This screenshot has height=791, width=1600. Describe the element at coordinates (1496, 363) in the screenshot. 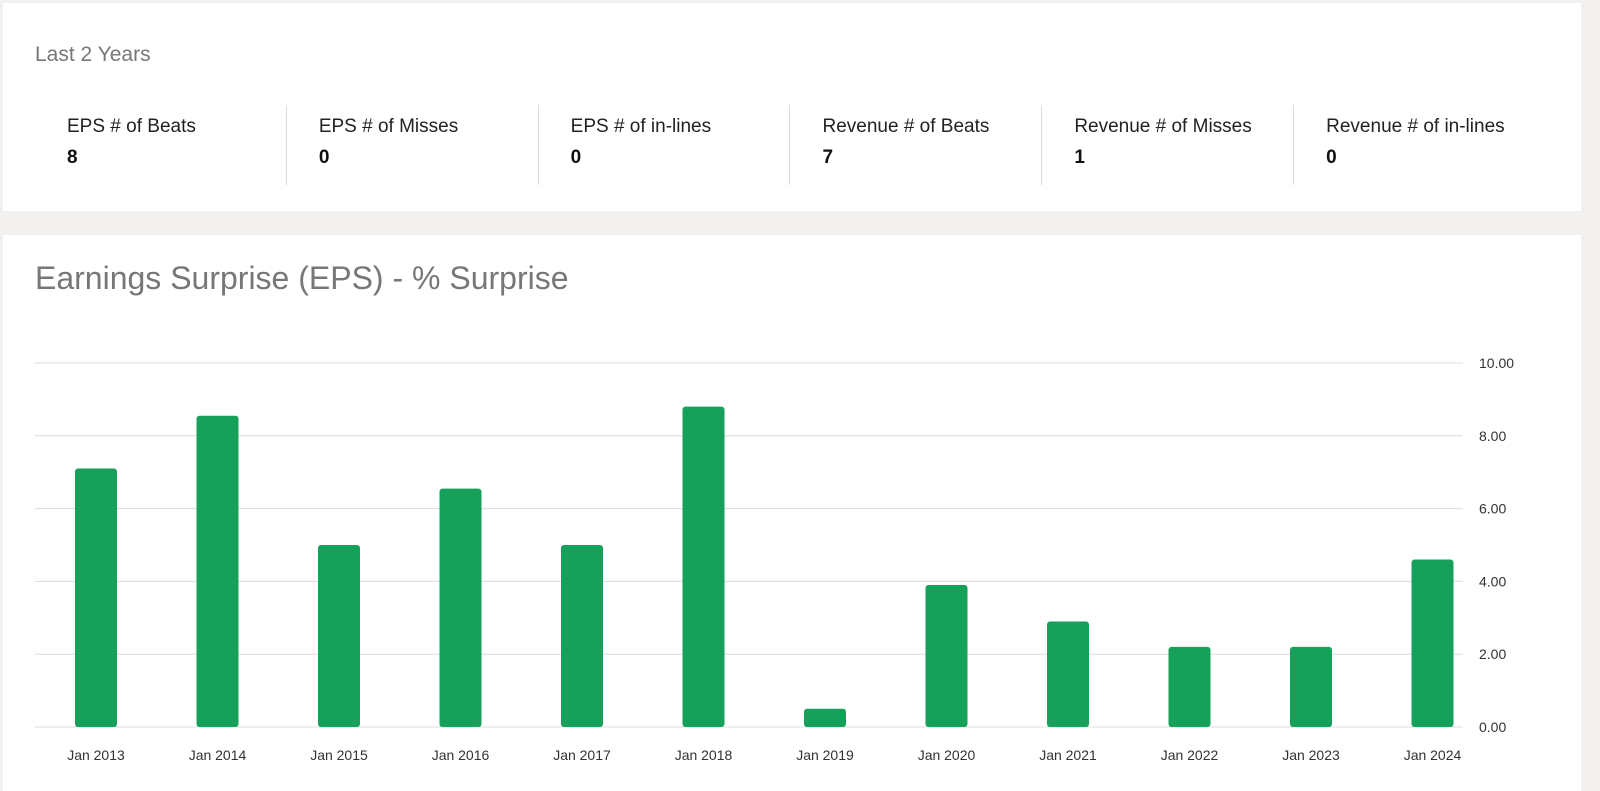

I see `y-tick-label: 10.00` at that location.